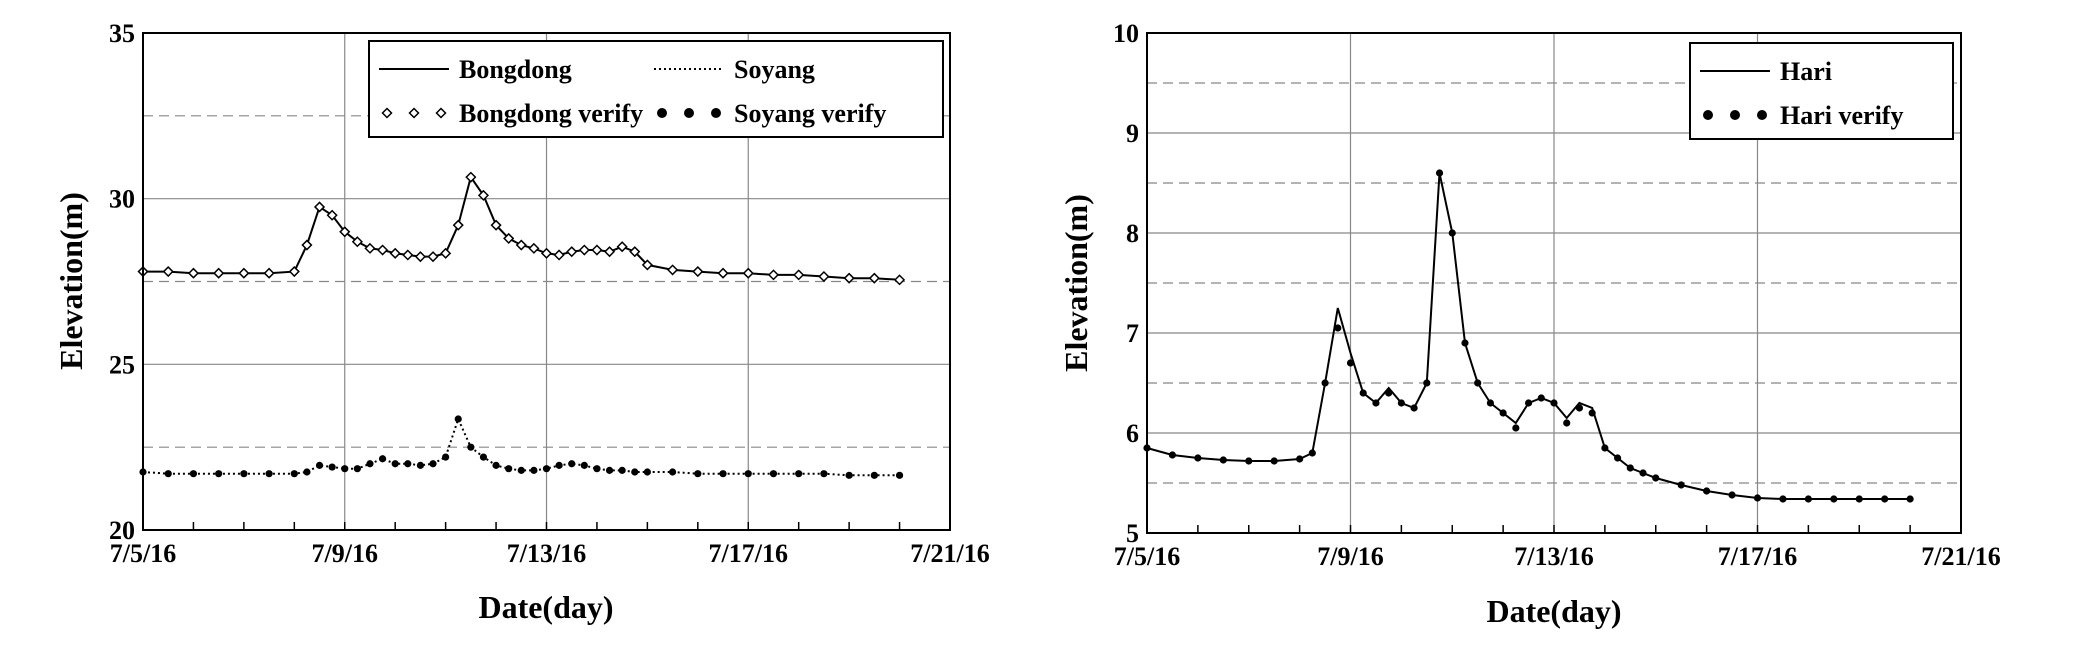 This screenshot has width=2074, height=664. I want to click on y-tick-label: 7, so click(1132, 333).